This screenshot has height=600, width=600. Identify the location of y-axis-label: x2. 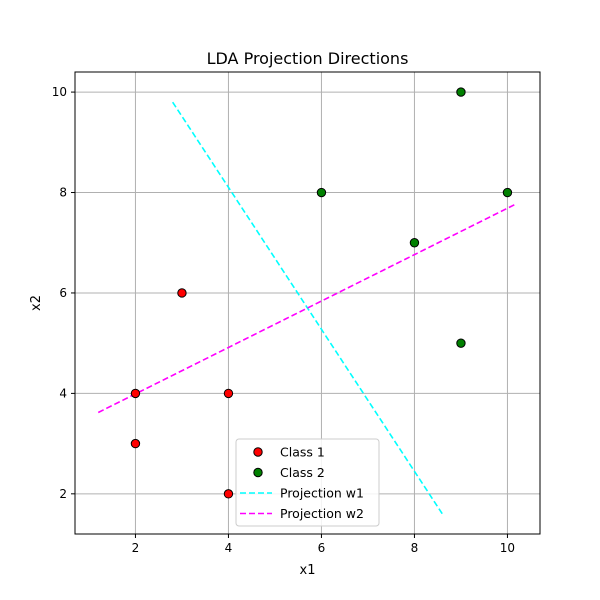
(36, 303).